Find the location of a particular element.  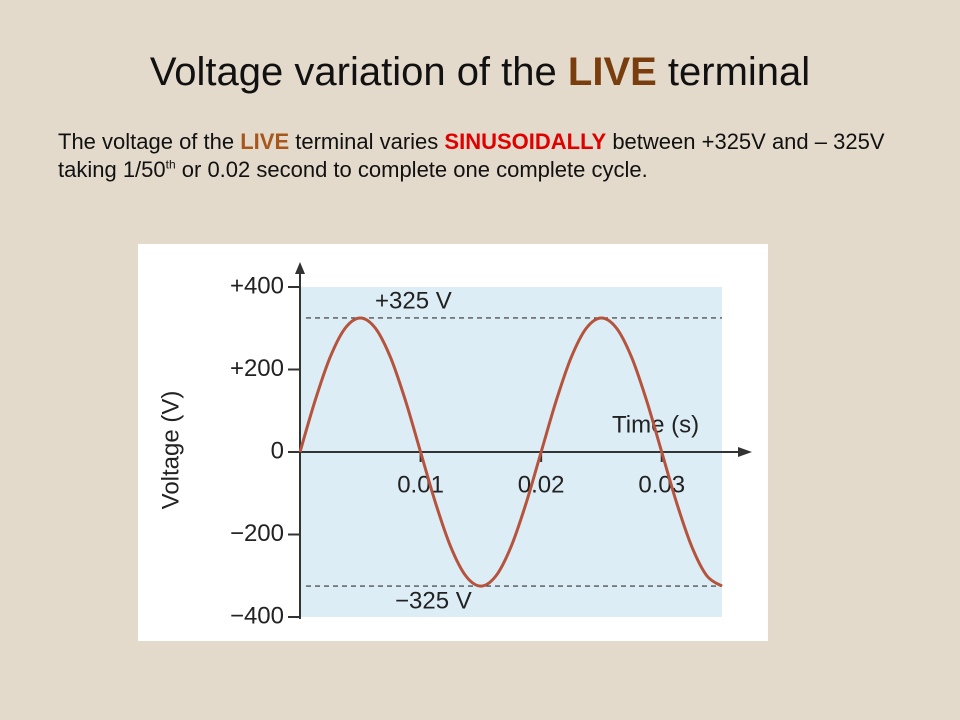

text-highlight: SINUSOIDALLY is located at coordinates (525, 141).